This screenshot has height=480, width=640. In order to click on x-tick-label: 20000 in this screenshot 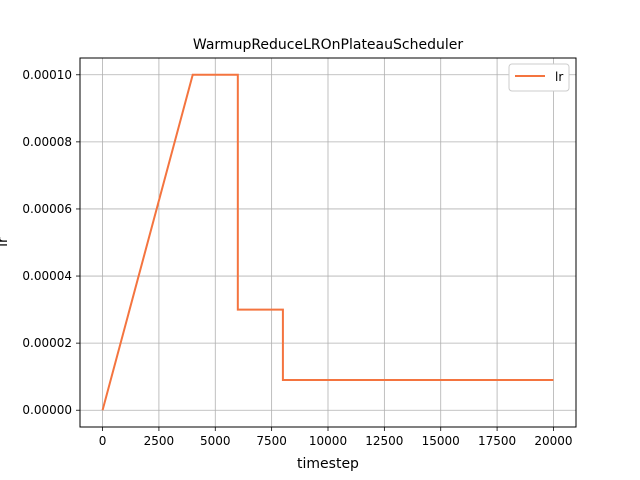, I will do `click(553, 441)`.